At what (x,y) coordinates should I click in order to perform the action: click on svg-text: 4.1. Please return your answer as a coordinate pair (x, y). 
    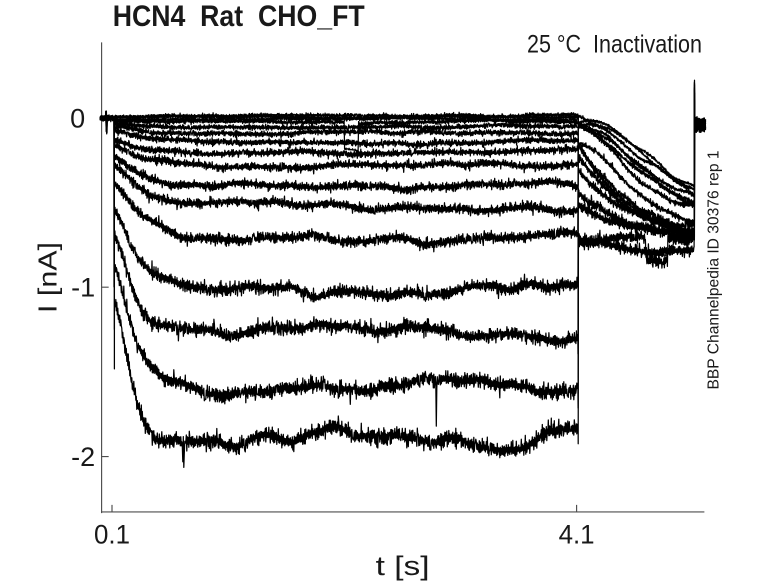
    Looking at the image, I should click on (577, 534).